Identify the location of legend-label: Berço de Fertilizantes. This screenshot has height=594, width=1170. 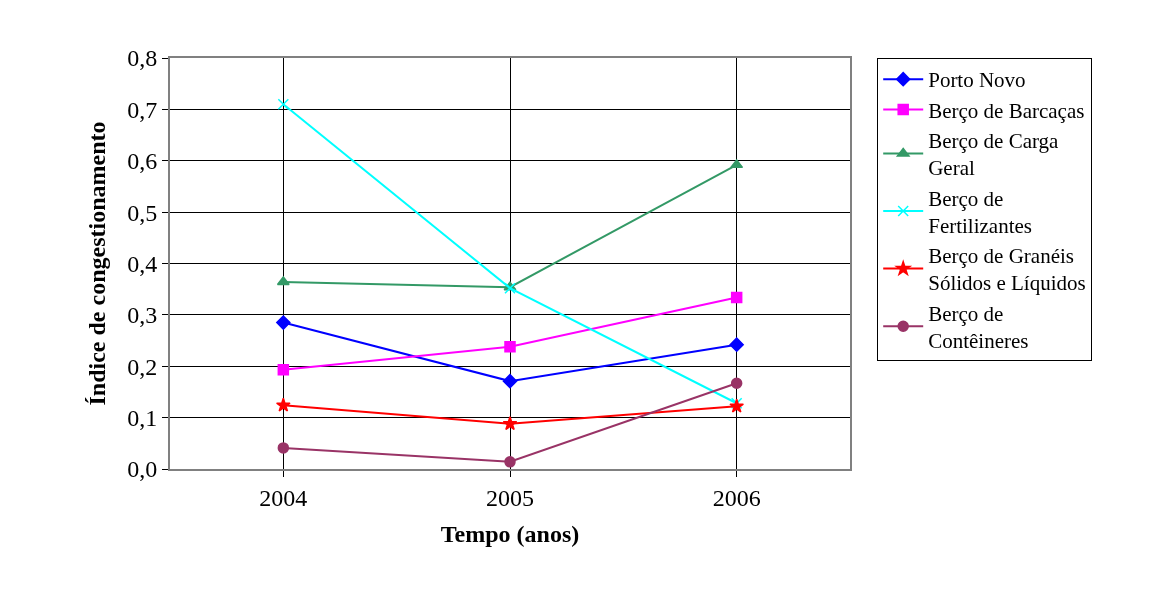
(980, 212).